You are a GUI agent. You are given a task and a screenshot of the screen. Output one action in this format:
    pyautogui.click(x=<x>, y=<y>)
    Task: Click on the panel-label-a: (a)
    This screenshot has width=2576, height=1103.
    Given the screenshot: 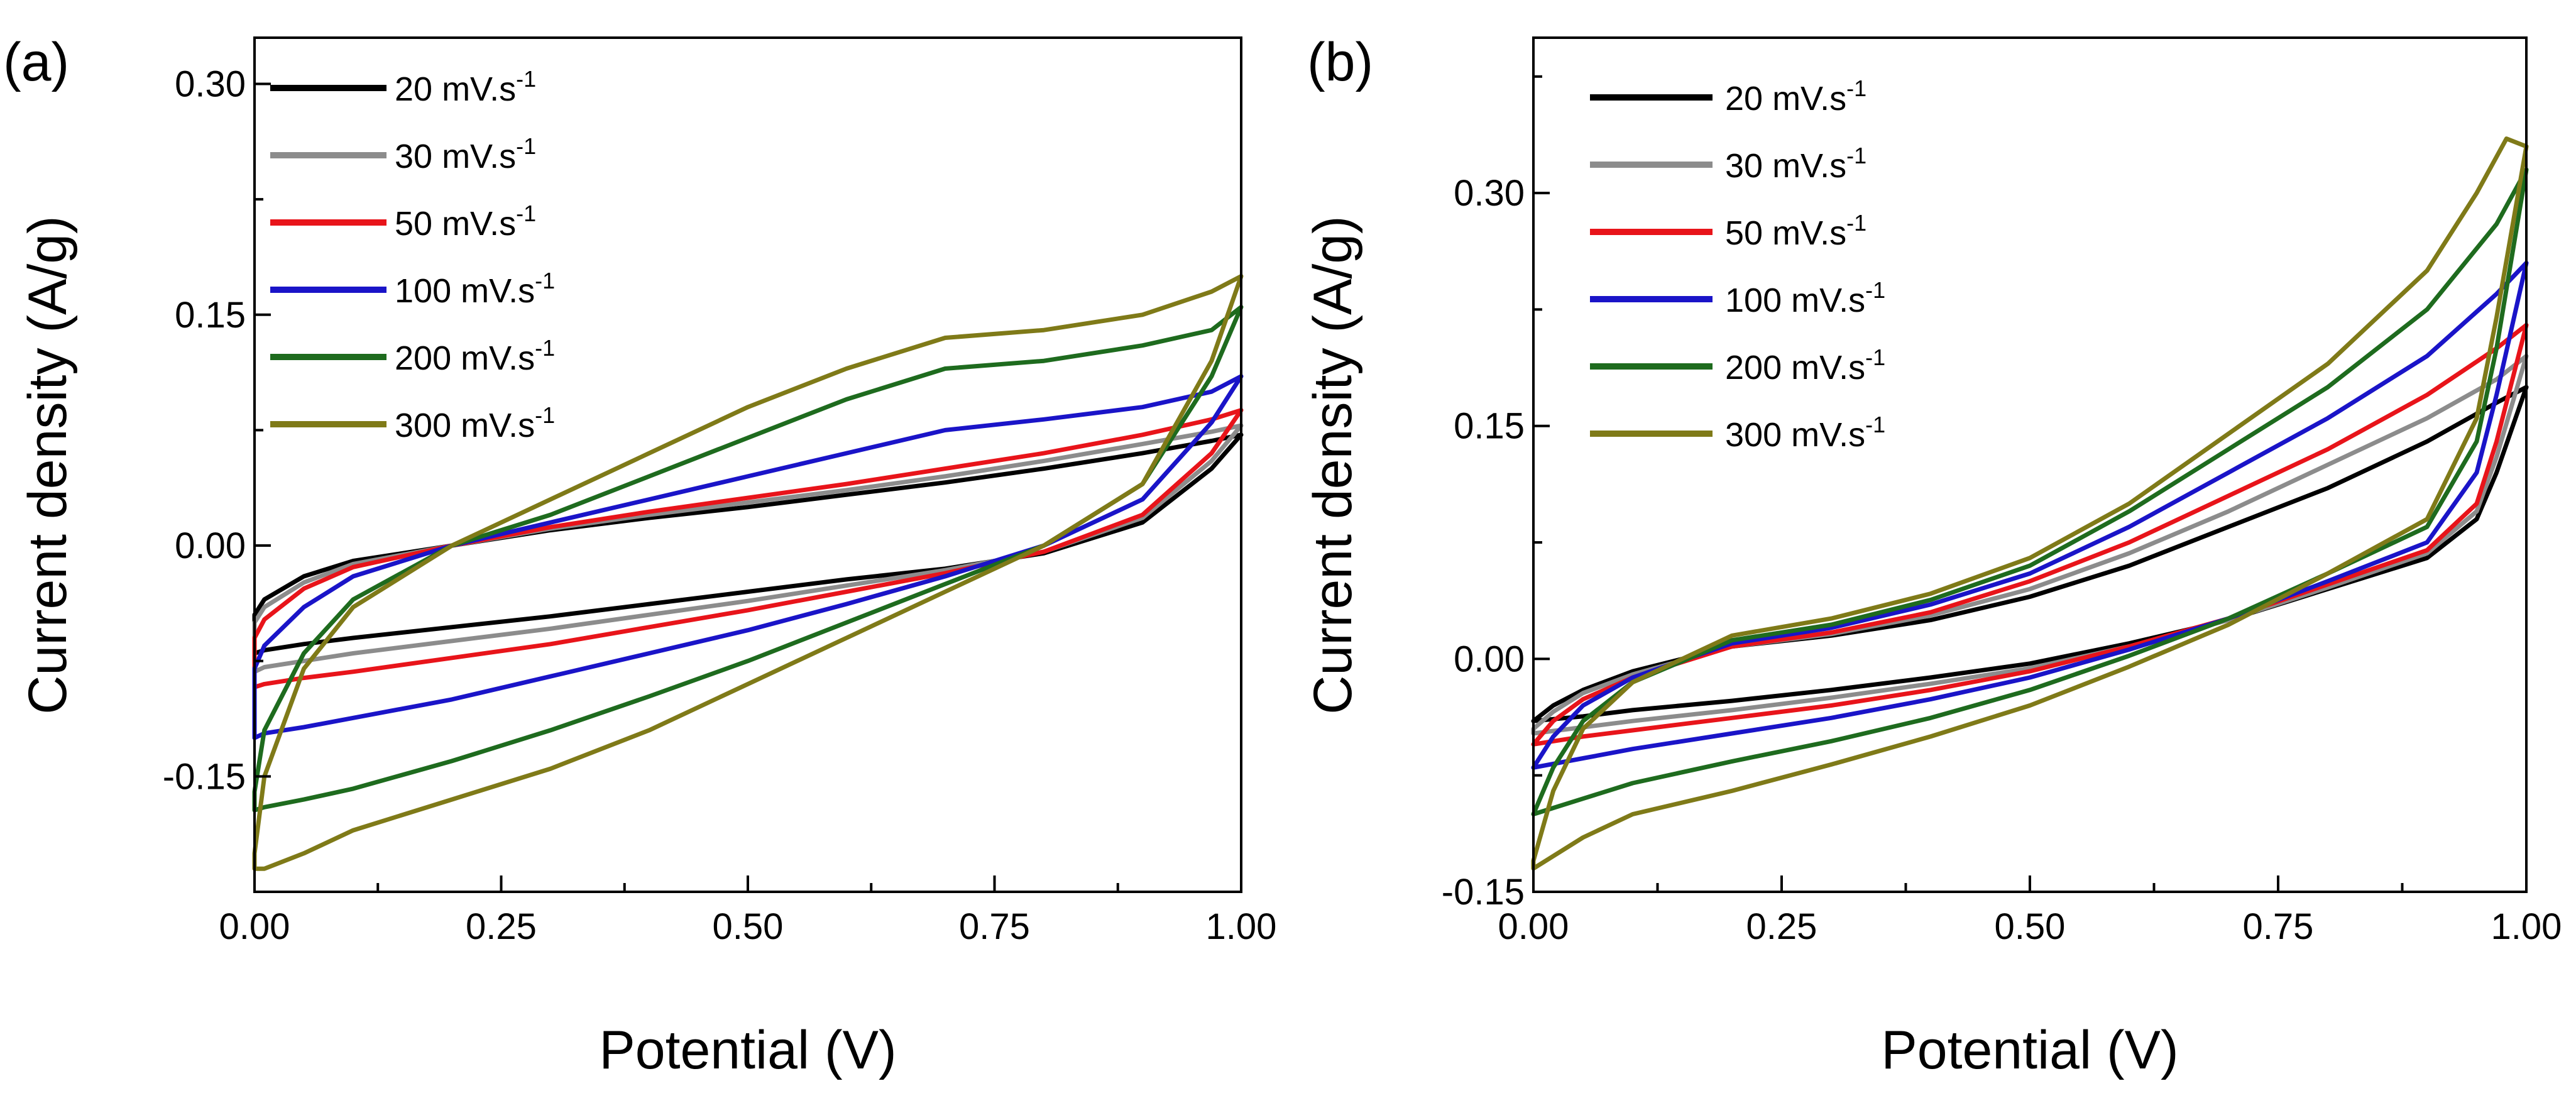 What is the action you would take?
    pyautogui.click(x=36, y=62)
    